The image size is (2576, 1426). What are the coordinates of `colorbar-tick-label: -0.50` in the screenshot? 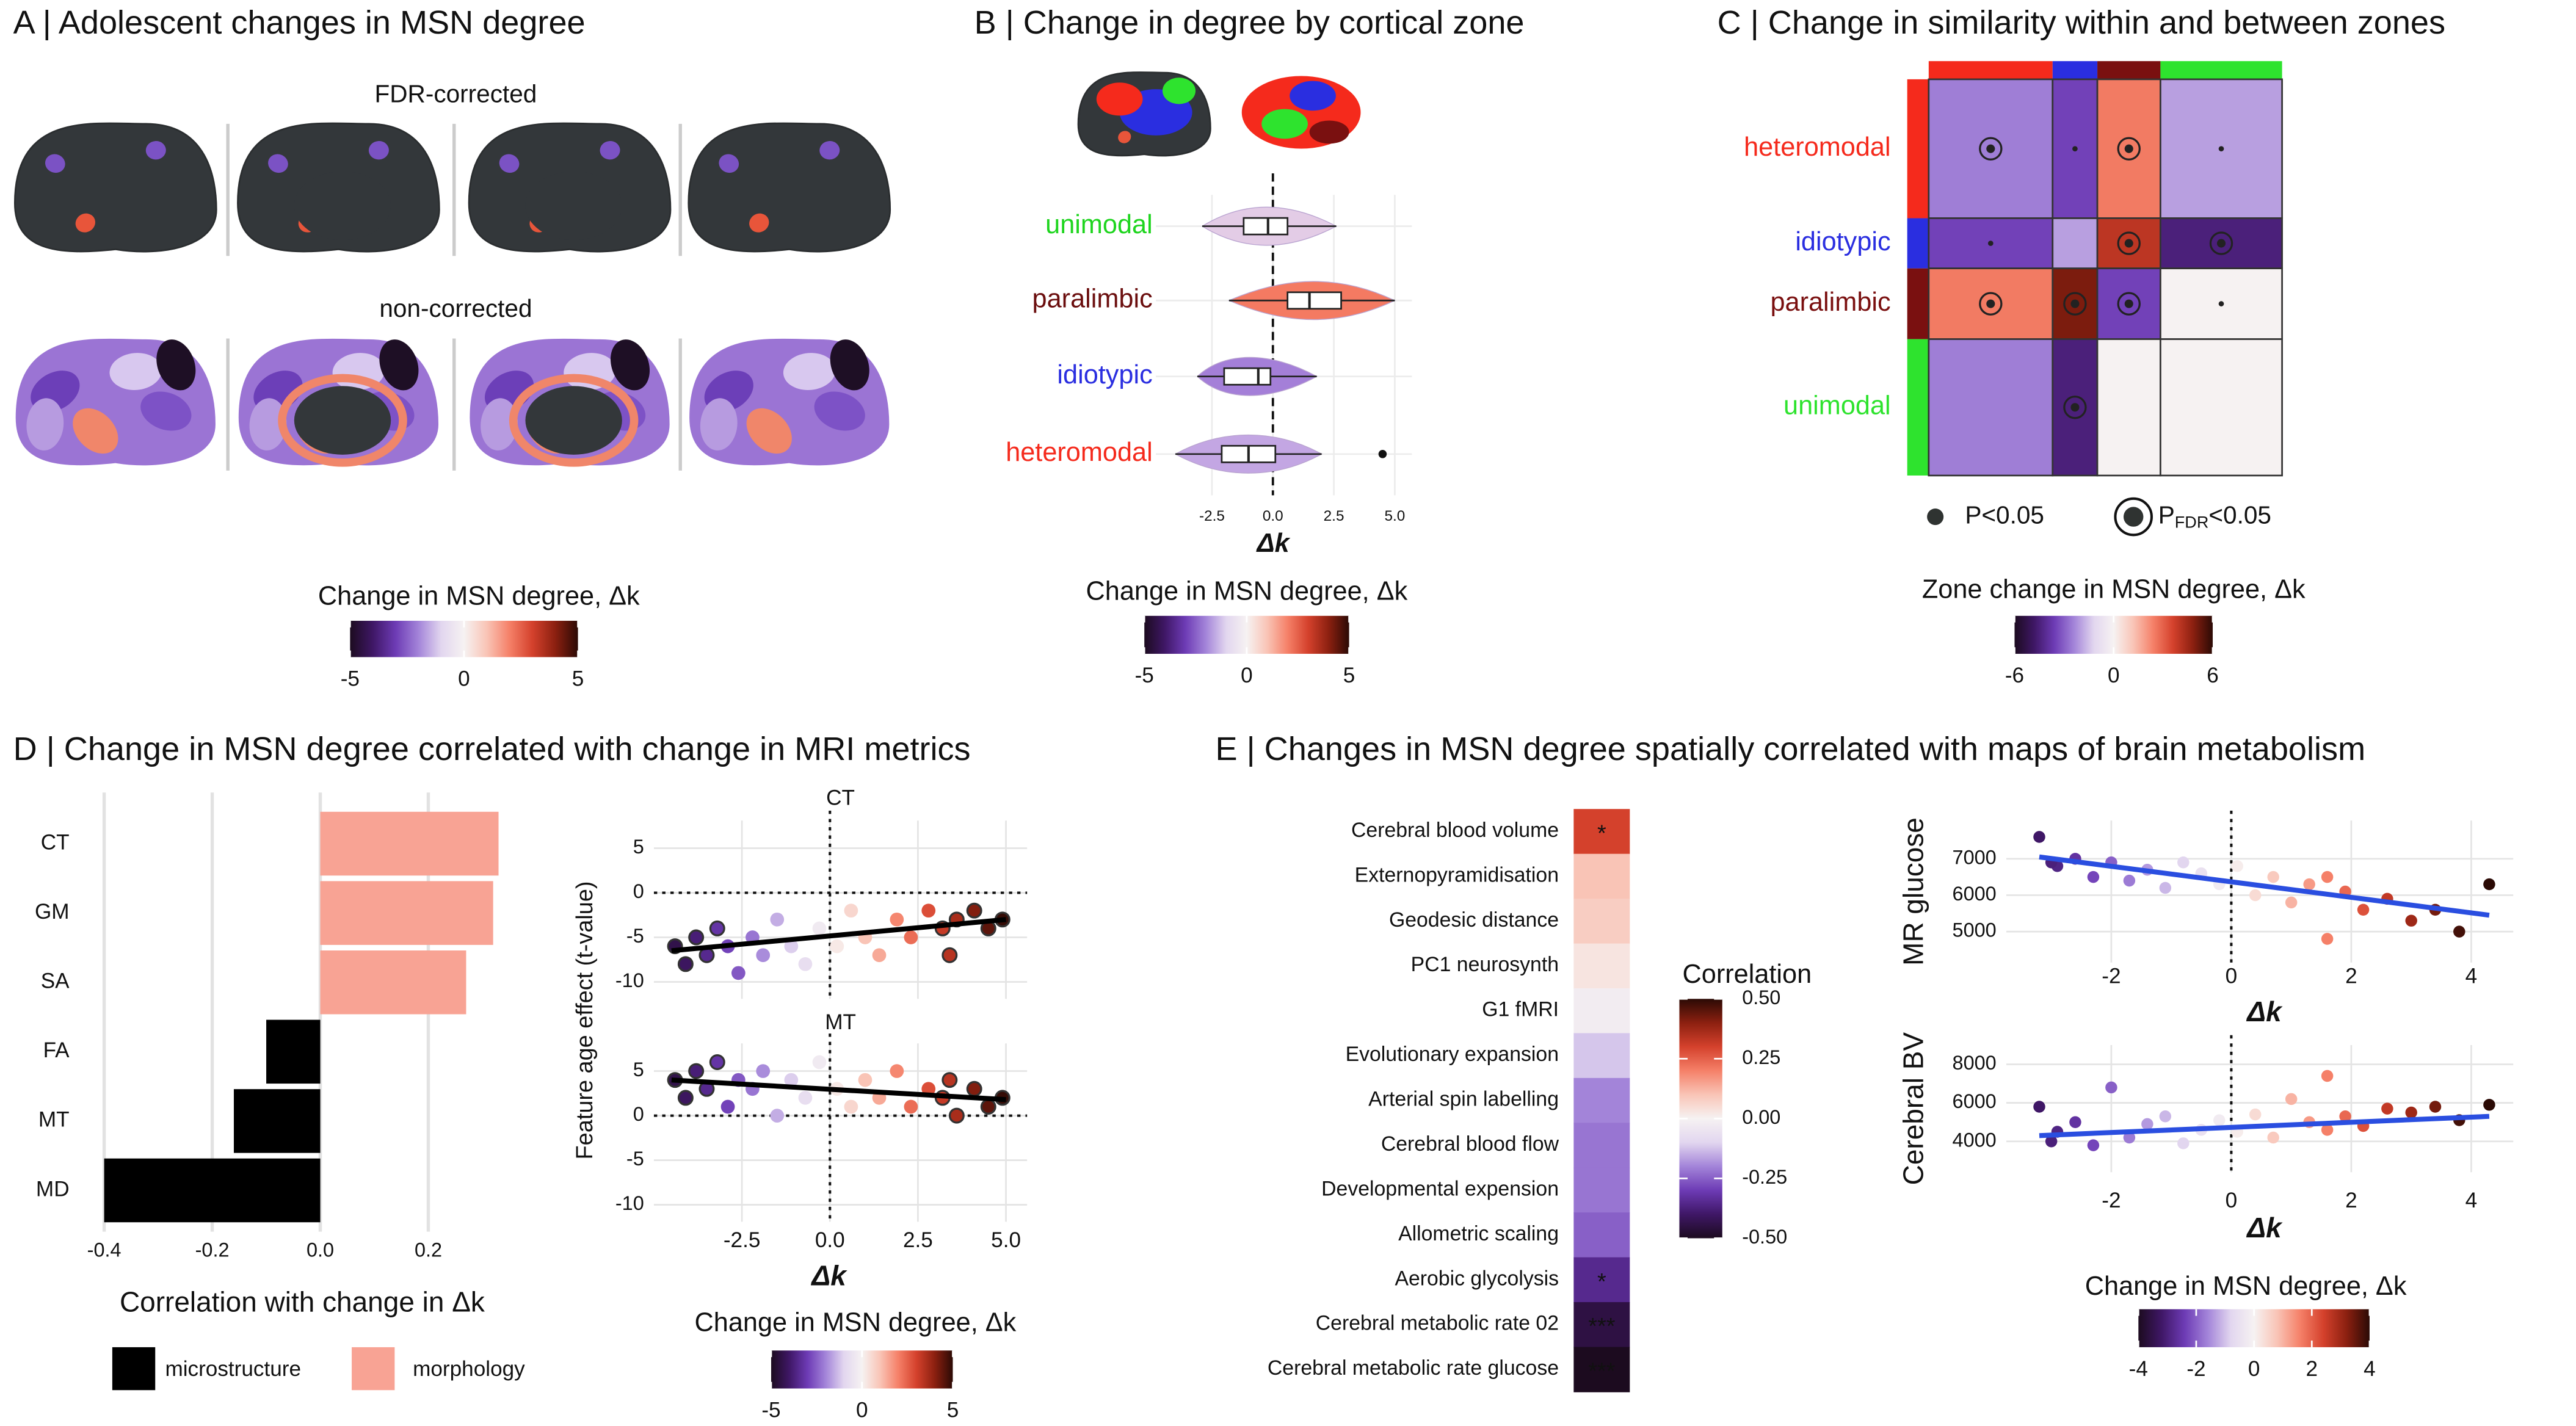 It's located at (1764, 1237).